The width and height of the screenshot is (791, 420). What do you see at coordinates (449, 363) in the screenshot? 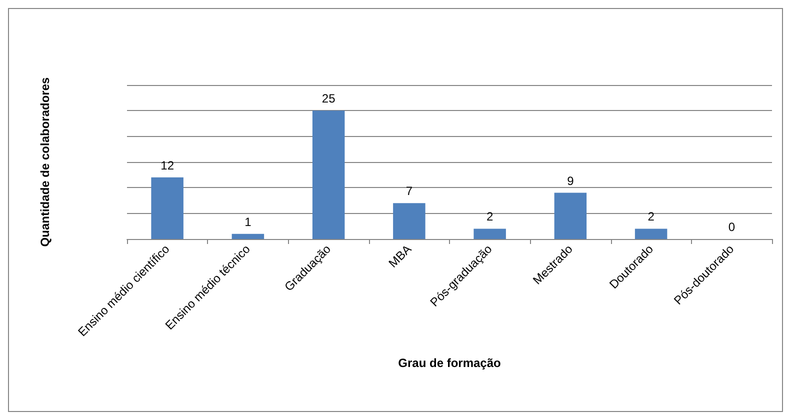
I see `x-axis-title: Grau de formação` at bounding box center [449, 363].